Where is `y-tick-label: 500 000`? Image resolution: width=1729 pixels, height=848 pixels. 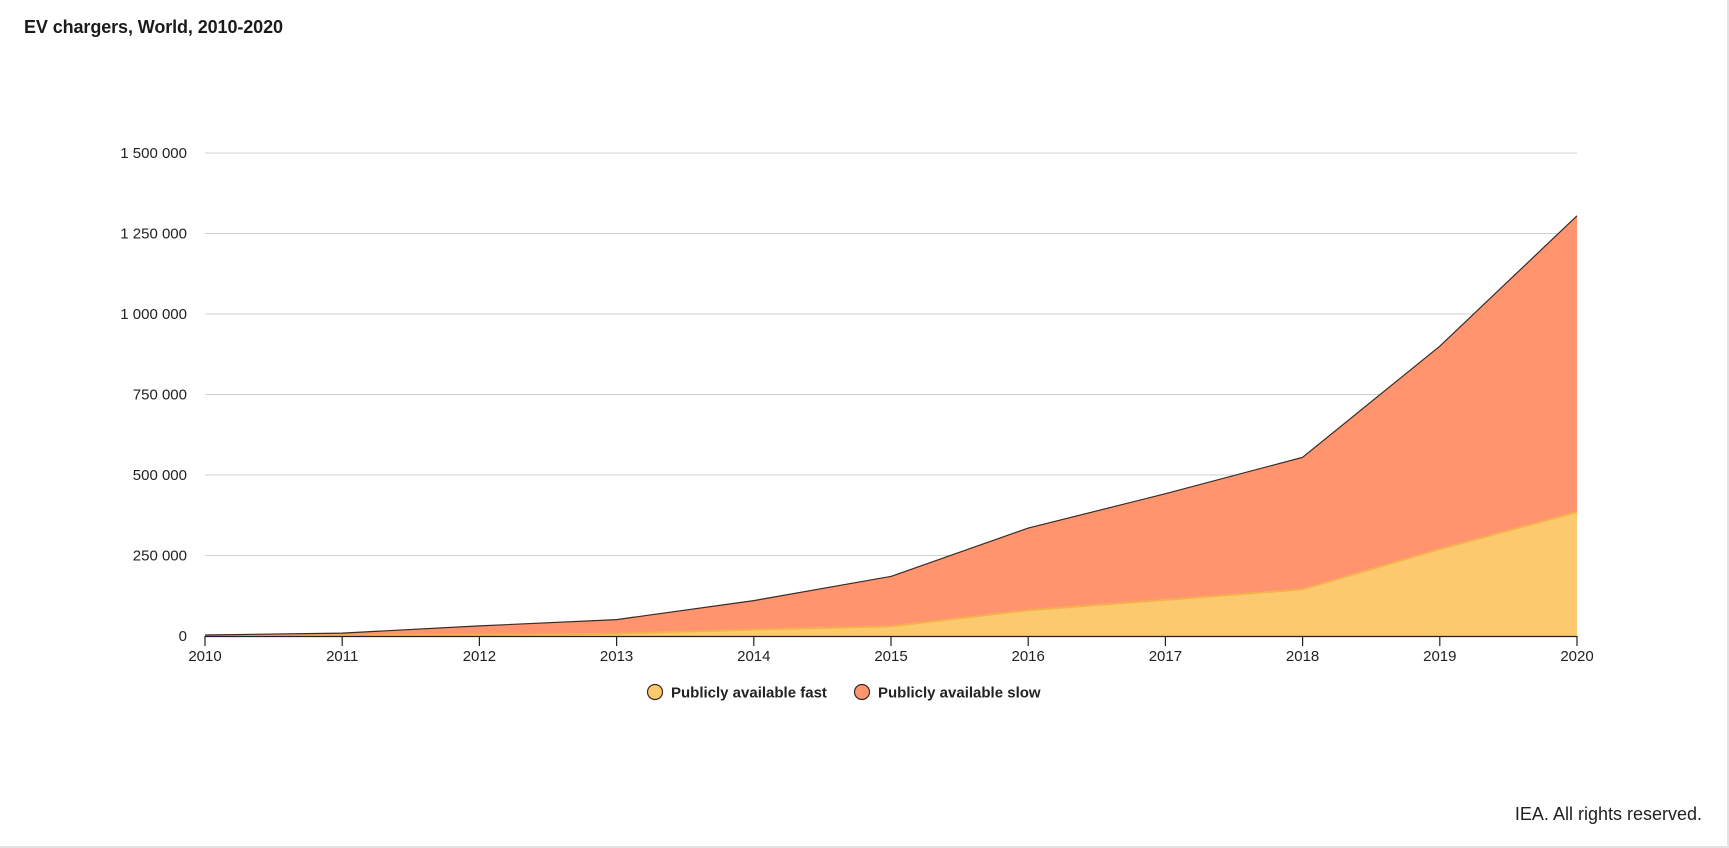
y-tick-label: 500 000 is located at coordinates (160, 475).